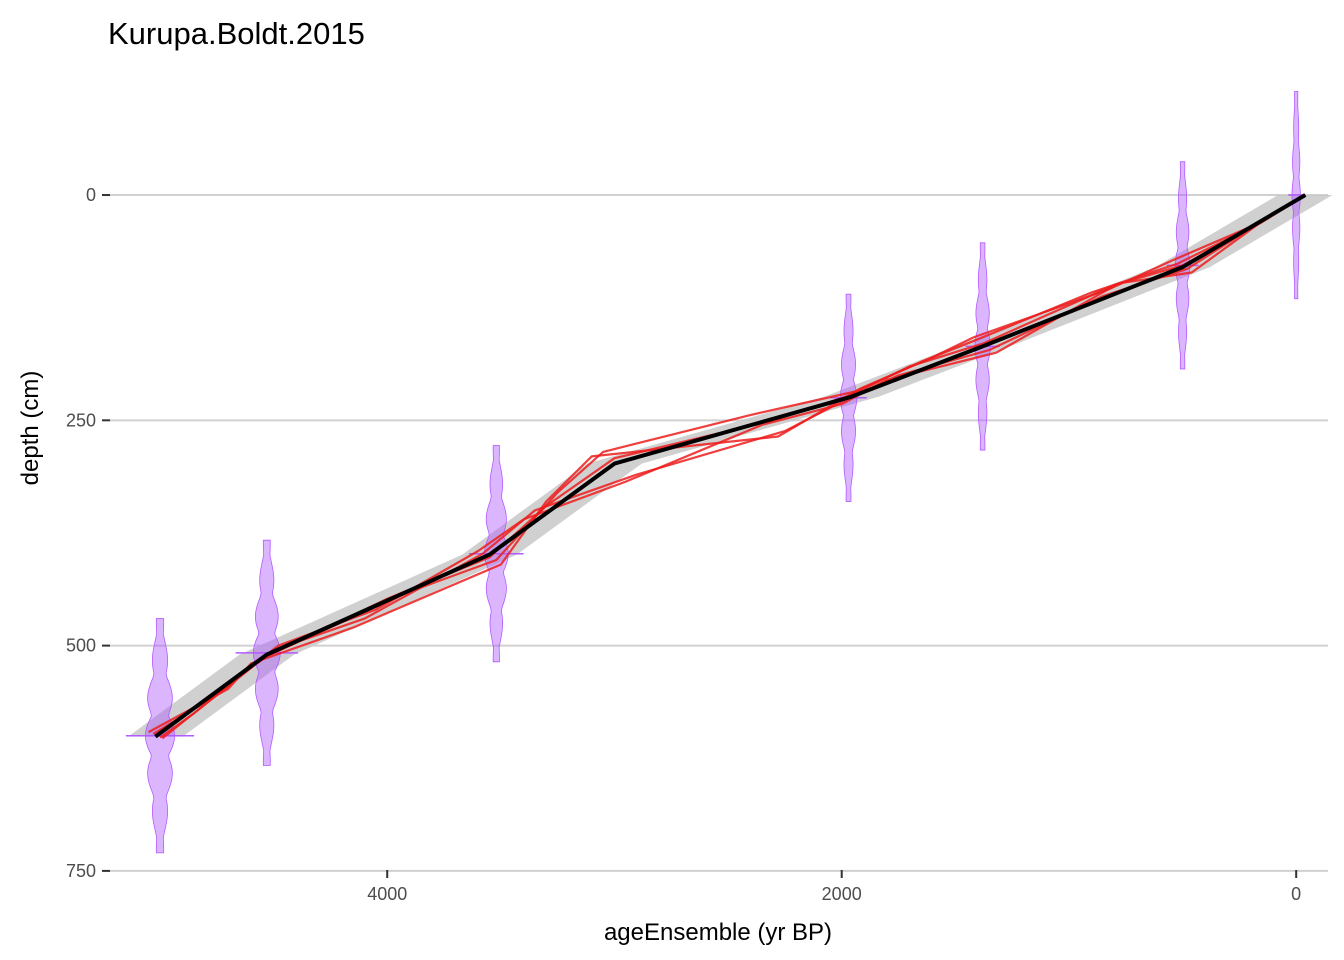  What do you see at coordinates (842, 894) in the screenshot?
I see `x-tick-label: 2000` at bounding box center [842, 894].